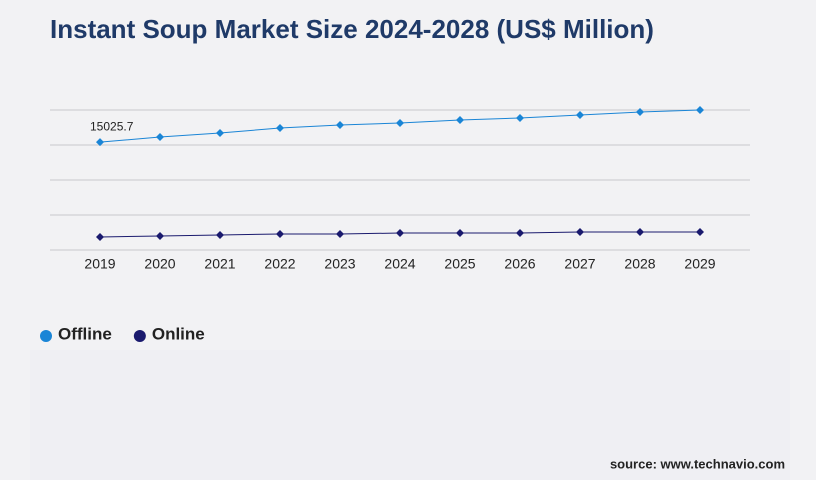 This screenshot has width=816, height=480. Describe the element at coordinates (339, 264) in the screenshot. I see `x-tick-label: 2023` at that location.